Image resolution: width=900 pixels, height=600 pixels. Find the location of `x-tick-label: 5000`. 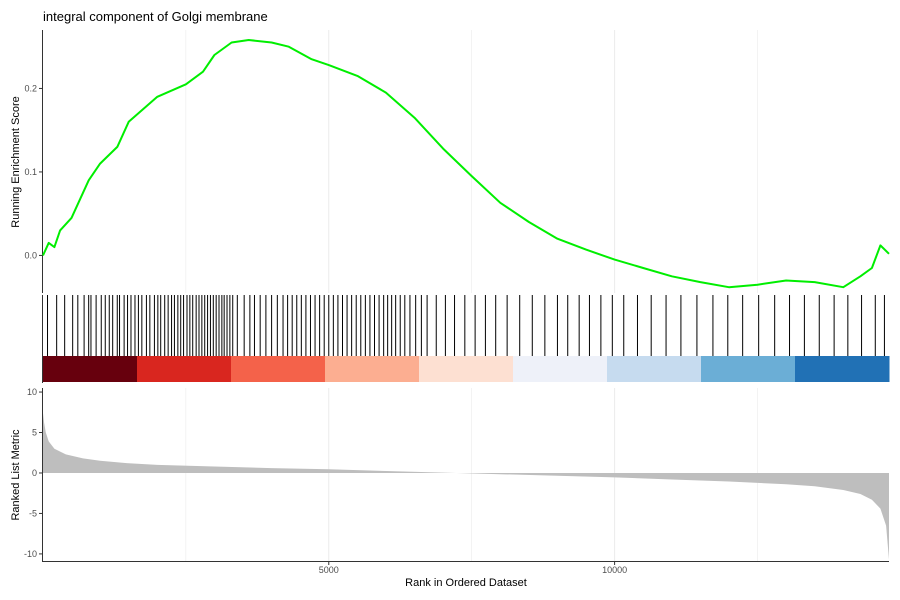

x-tick-label: 5000 is located at coordinates (329, 570).